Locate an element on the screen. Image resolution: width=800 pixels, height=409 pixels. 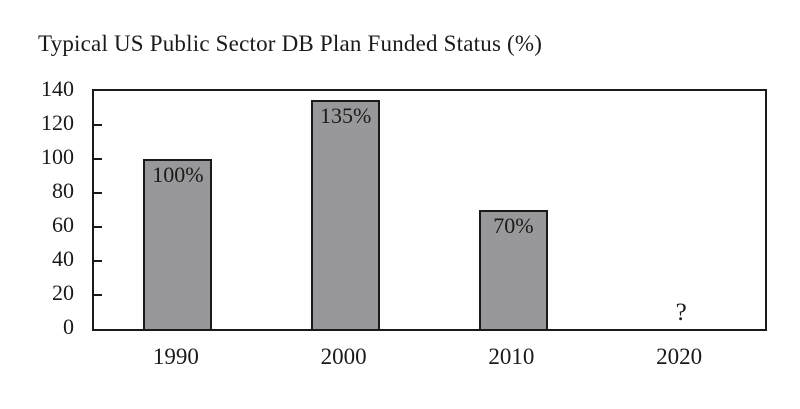
x-axis-label: 2010 is located at coordinates (511, 356).